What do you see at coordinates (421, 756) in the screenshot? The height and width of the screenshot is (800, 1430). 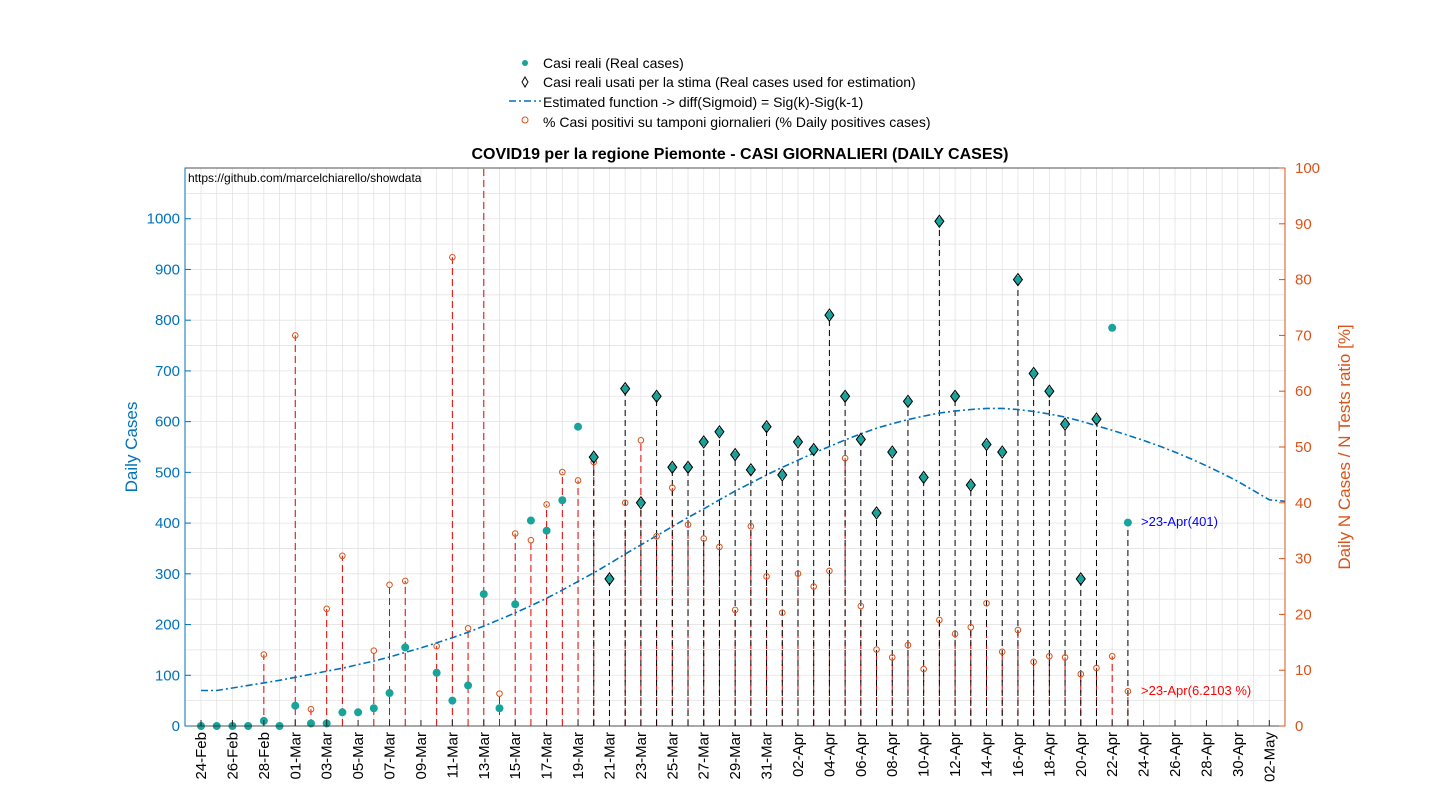 I see `x-tick-label: 09-Mar` at bounding box center [421, 756].